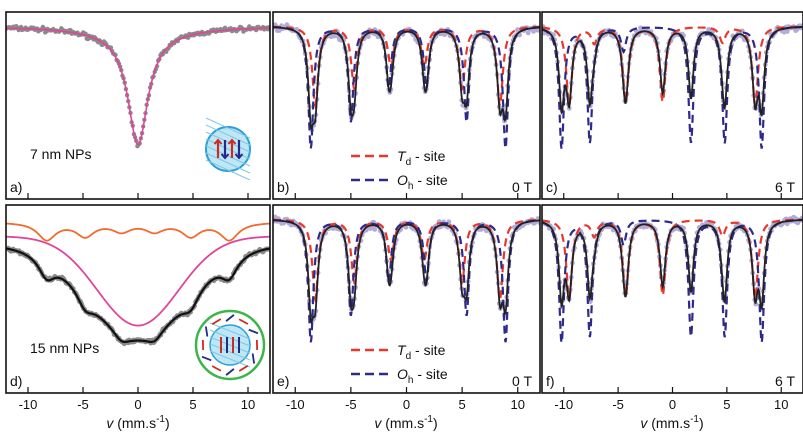 The image size is (803, 432). Describe the element at coordinates (228, 149) in the screenshot. I see `core-spin-sphere-icon` at that location.